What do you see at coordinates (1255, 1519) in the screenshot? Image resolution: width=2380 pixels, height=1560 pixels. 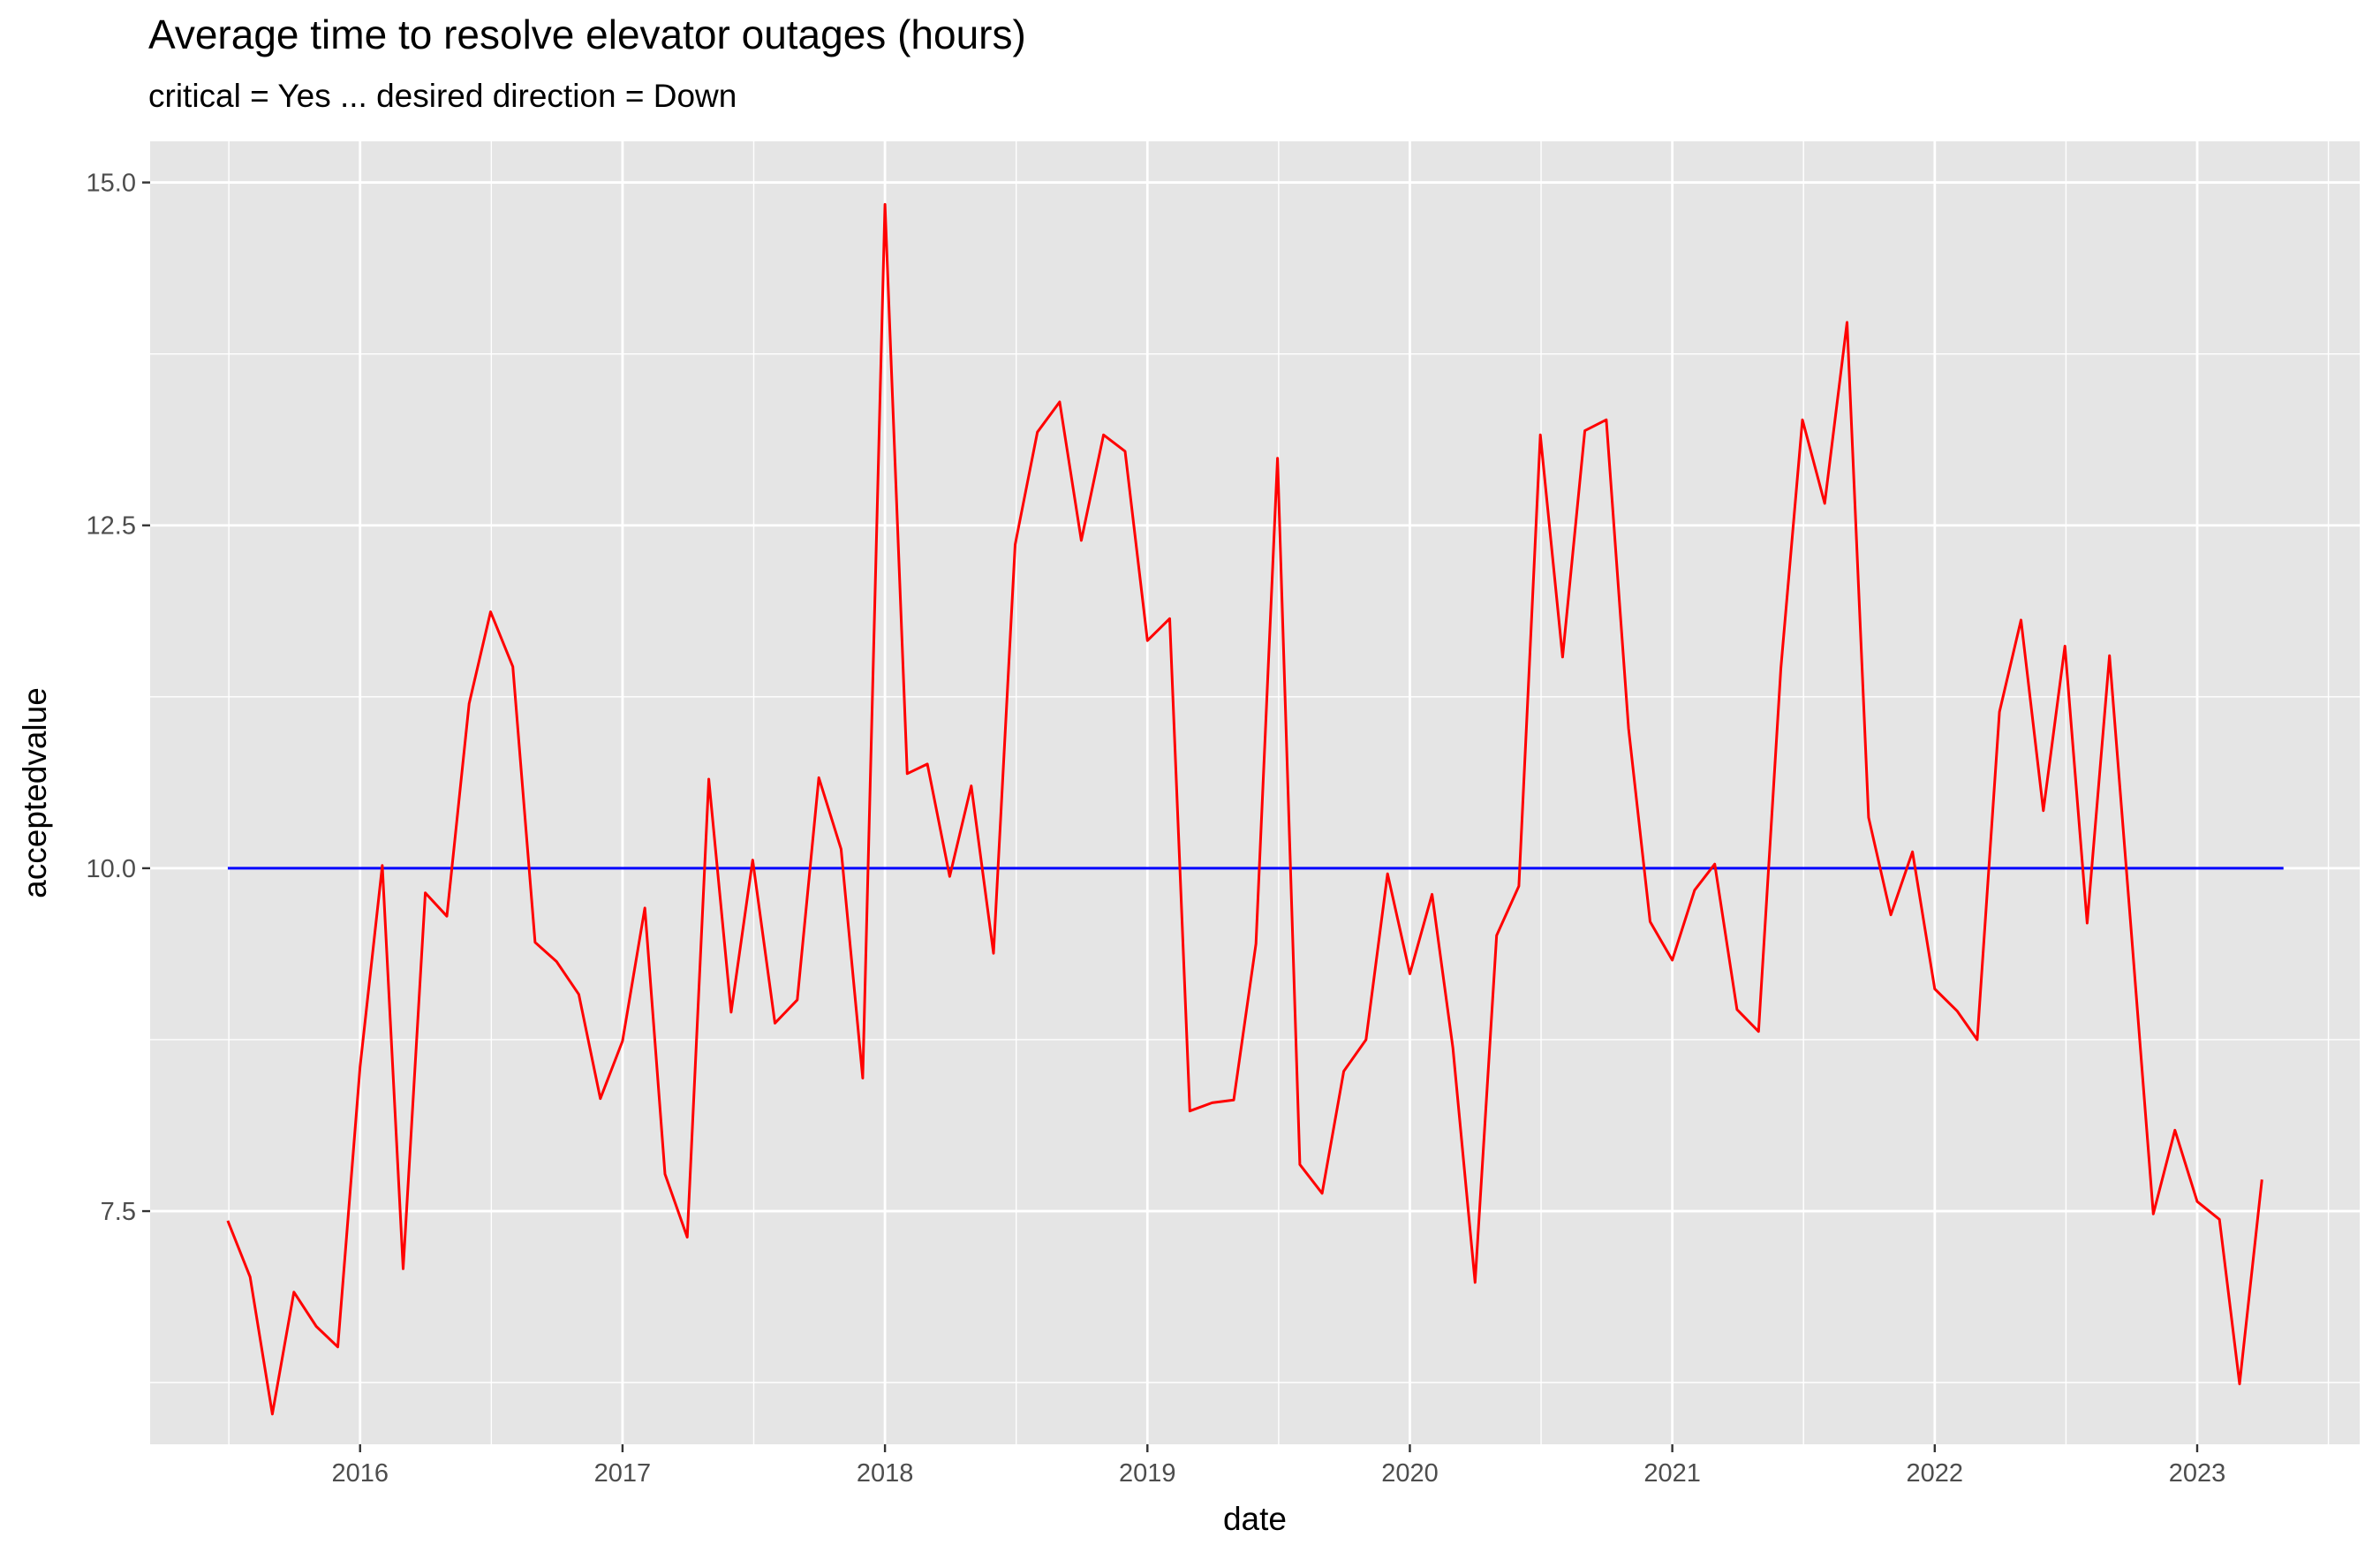 I see `x-axis-title: date` at bounding box center [1255, 1519].